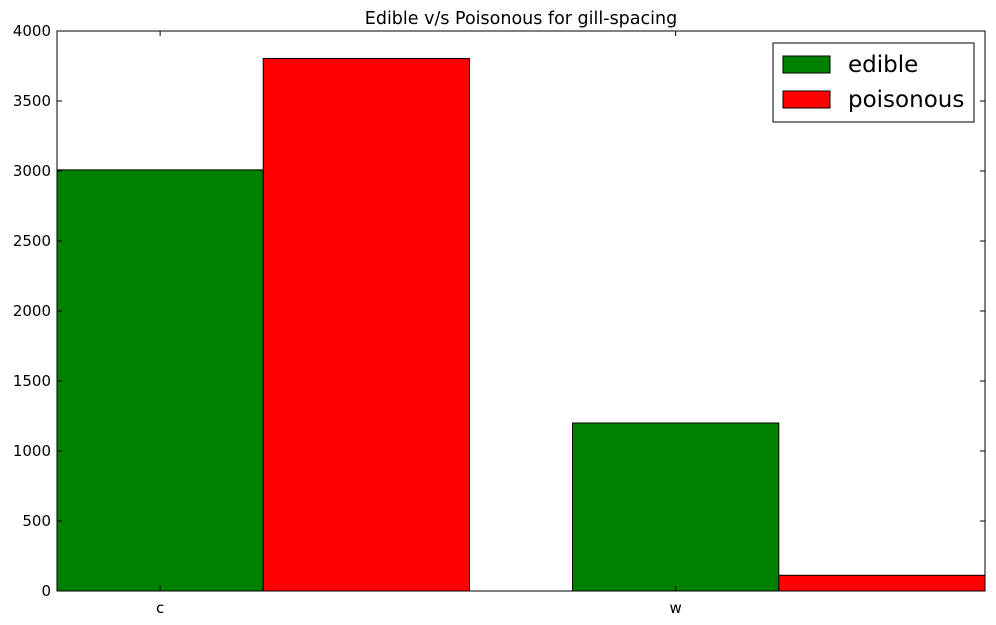  I want to click on bar-edible-c, so click(160, 380).